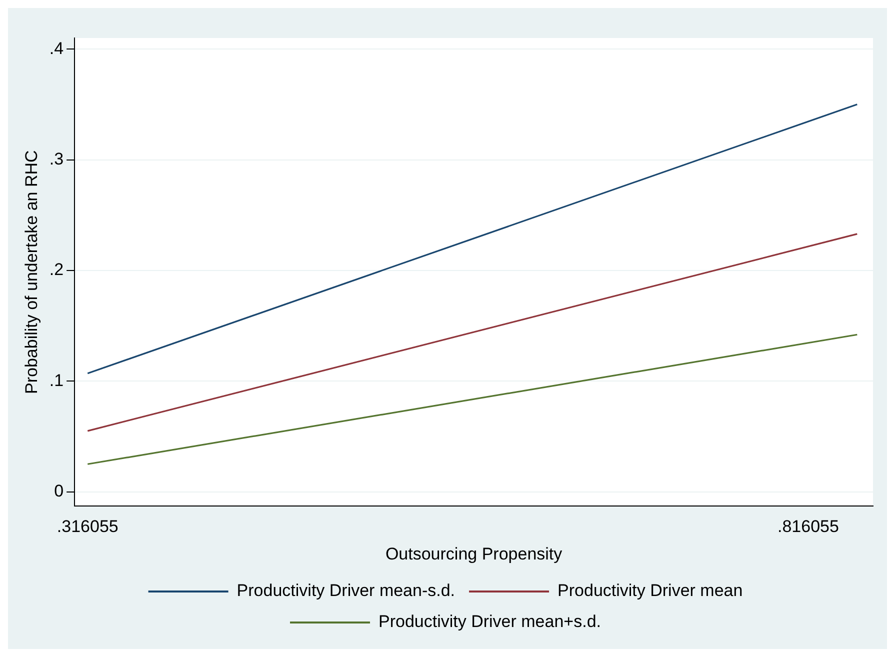  Describe the element at coordinates (31, 272) in the screenshot. I see `y-axis-title: Probability of undertake an RHC` at that location.